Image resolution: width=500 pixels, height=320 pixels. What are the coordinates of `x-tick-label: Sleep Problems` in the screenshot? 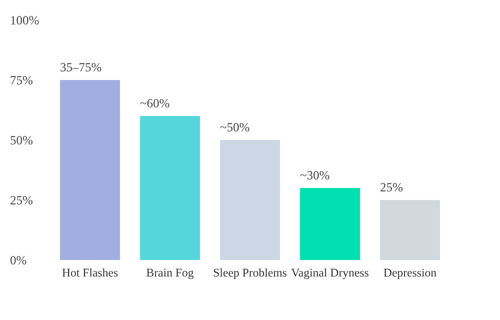 It's located at (250, 274).